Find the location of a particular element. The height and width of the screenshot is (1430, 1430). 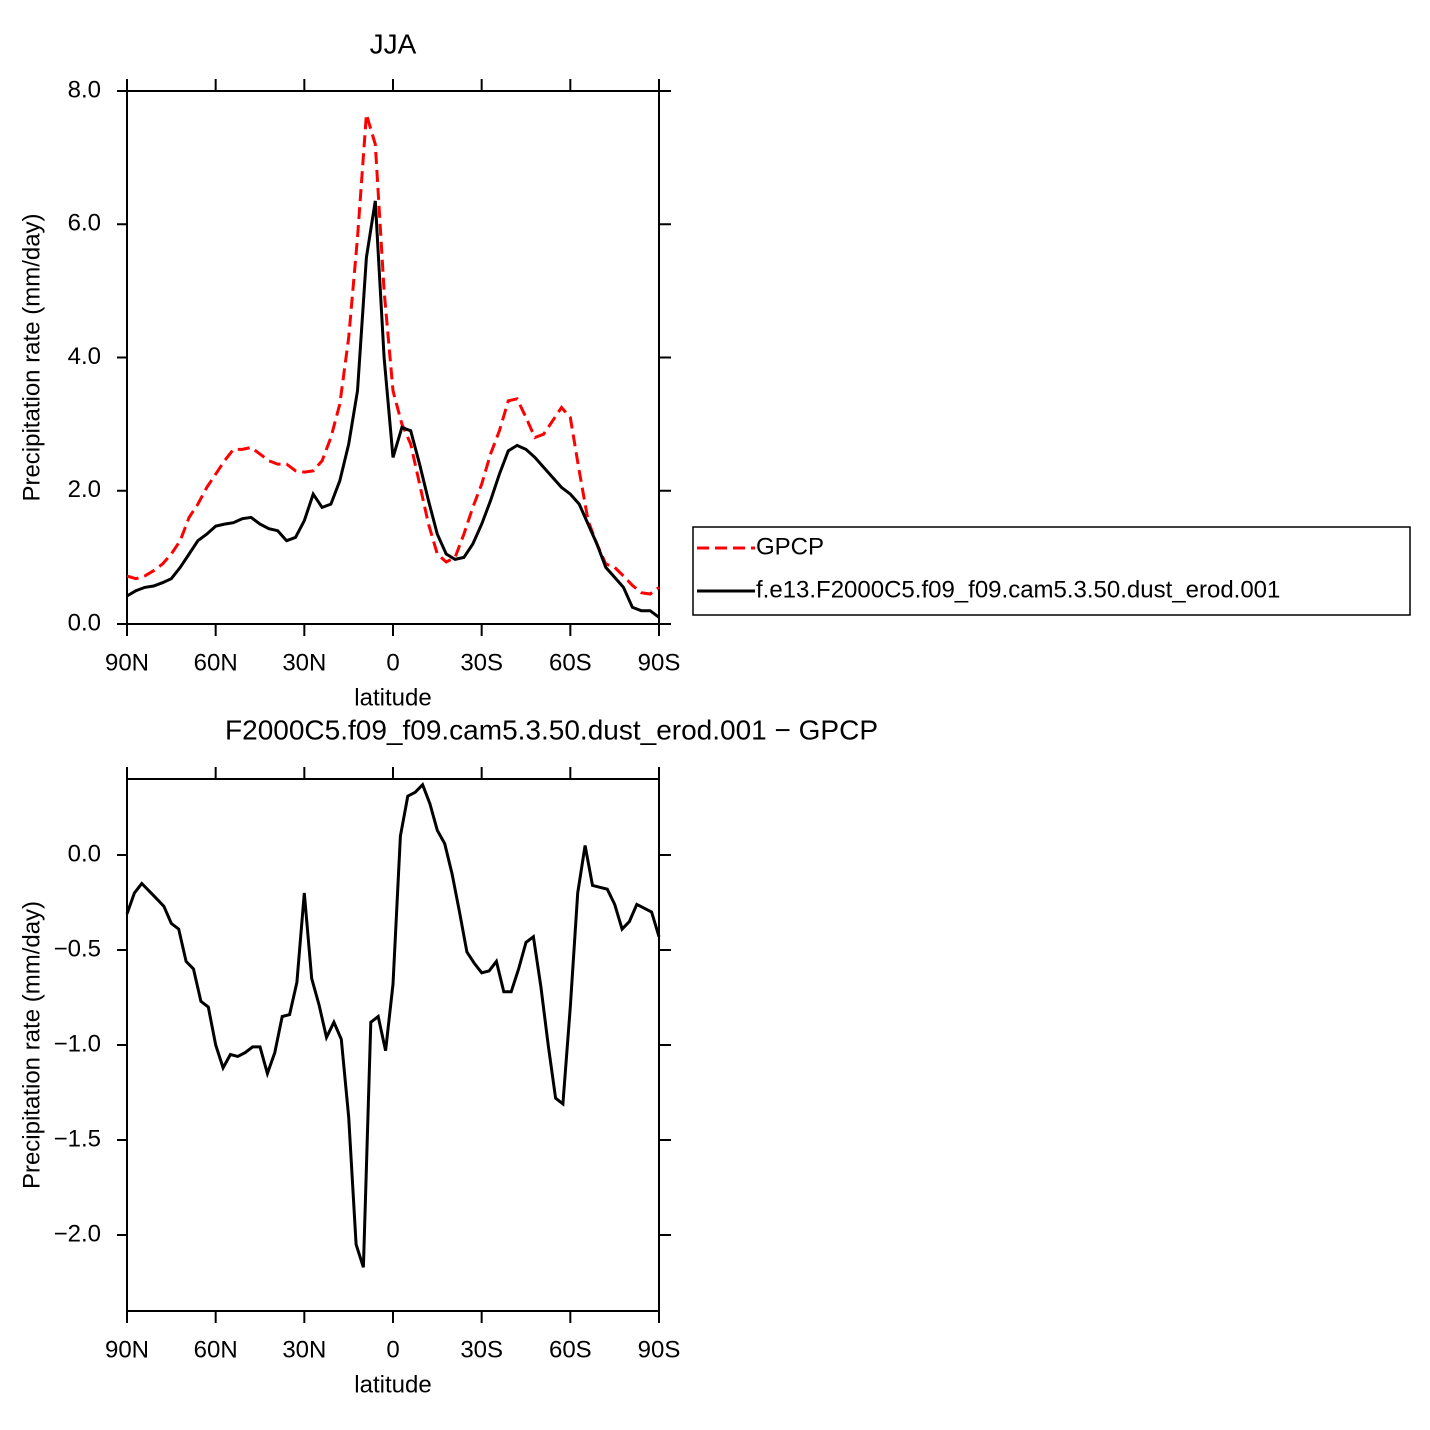

legend-box is located at coordinates (1051, 571).